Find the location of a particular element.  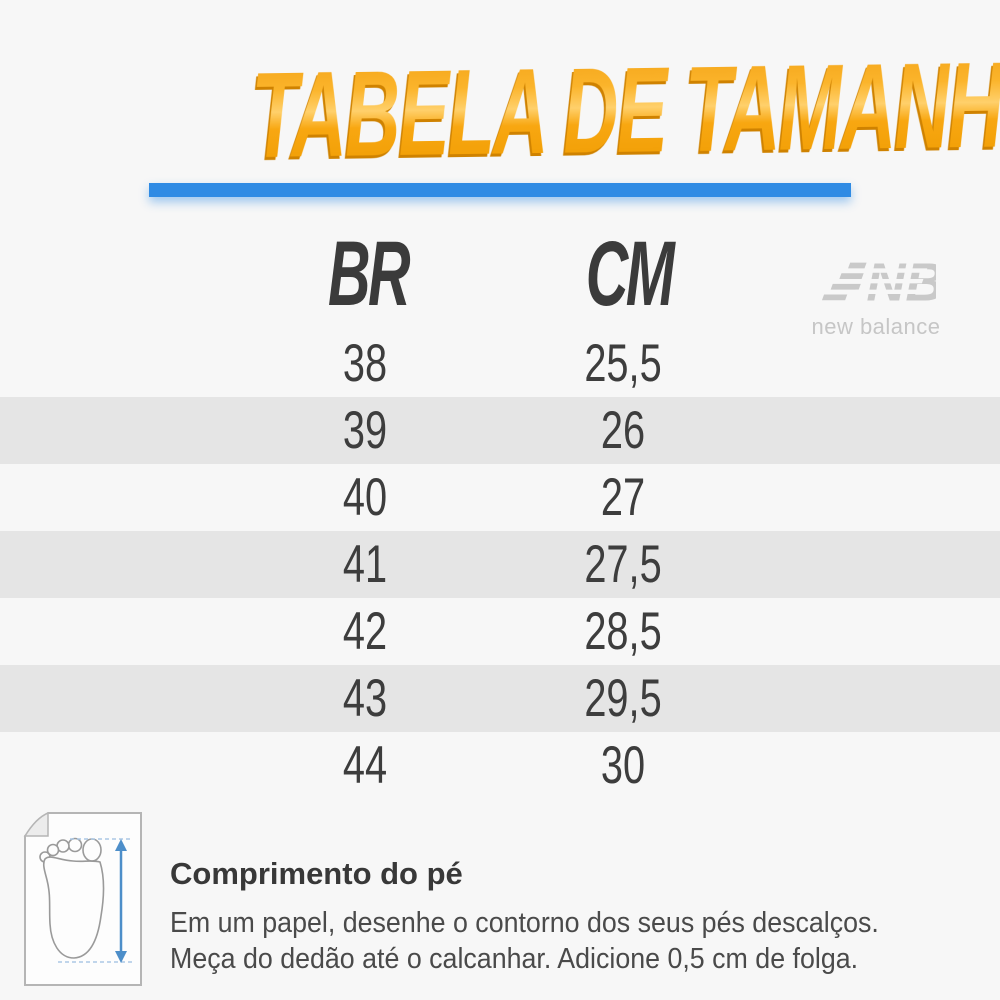

cm-size-value: 25,5 is located at coordinates (623, 363).